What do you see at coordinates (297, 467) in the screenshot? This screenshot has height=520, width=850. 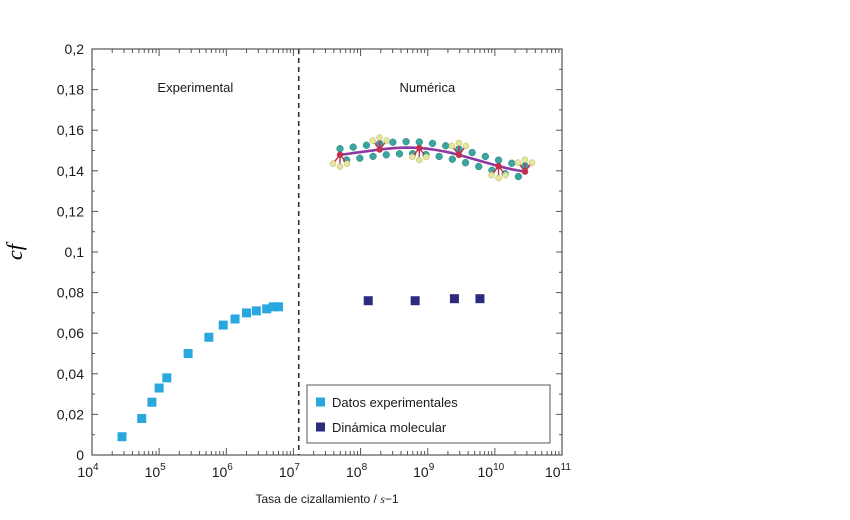 I see `x-tick-exponent: 7` at bounding box center [297, 467].